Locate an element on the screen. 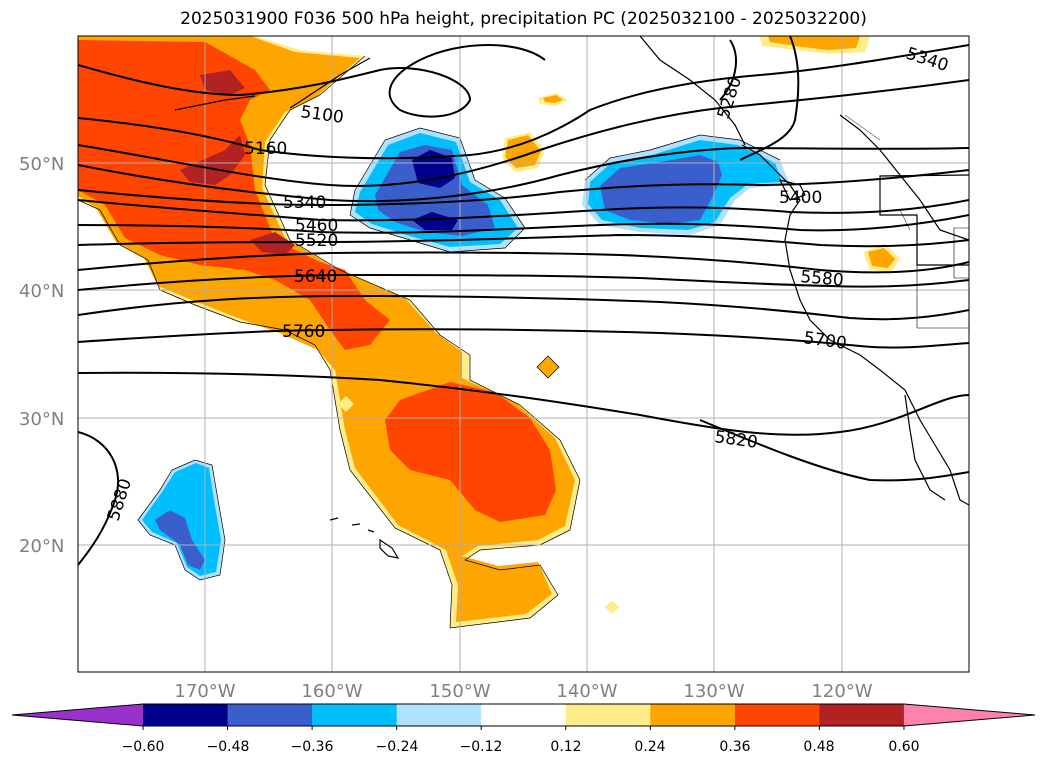 Image resolution: width=1047 pixels, height=765 pixels. lon-label: 160°W is located at coordinates (331, 691).